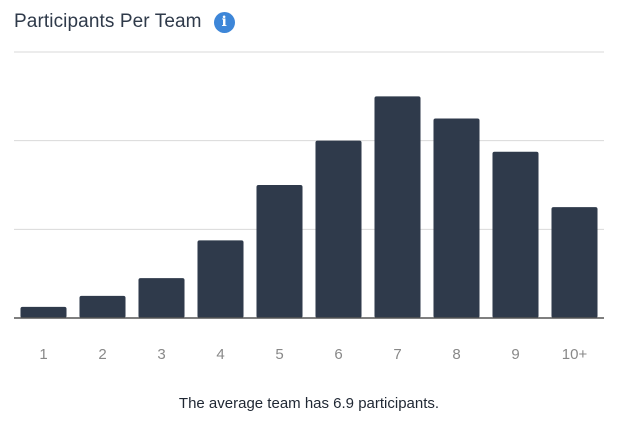  What do you see at coordinates (220, 354) in the screenshot?
I see `x-tick-label: 4` at bounding box center [220, 354].